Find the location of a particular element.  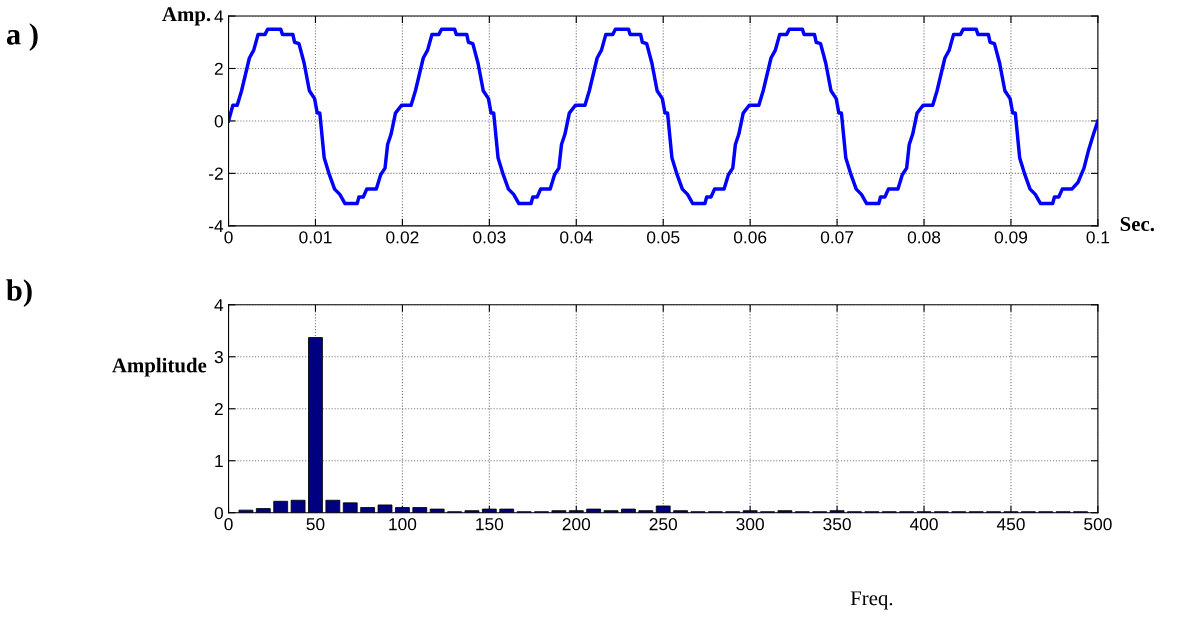

x-tick-label: 0.09 is located at coordinates (1011, 237).